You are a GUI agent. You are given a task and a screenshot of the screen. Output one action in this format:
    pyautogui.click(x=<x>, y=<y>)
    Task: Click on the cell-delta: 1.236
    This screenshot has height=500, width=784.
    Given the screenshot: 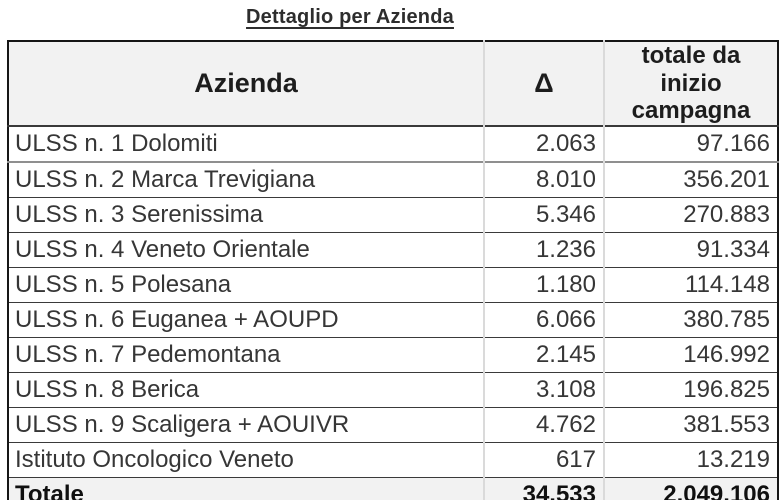 What is the action you would take?
    pyautogui.click(x=543, y=250)
    